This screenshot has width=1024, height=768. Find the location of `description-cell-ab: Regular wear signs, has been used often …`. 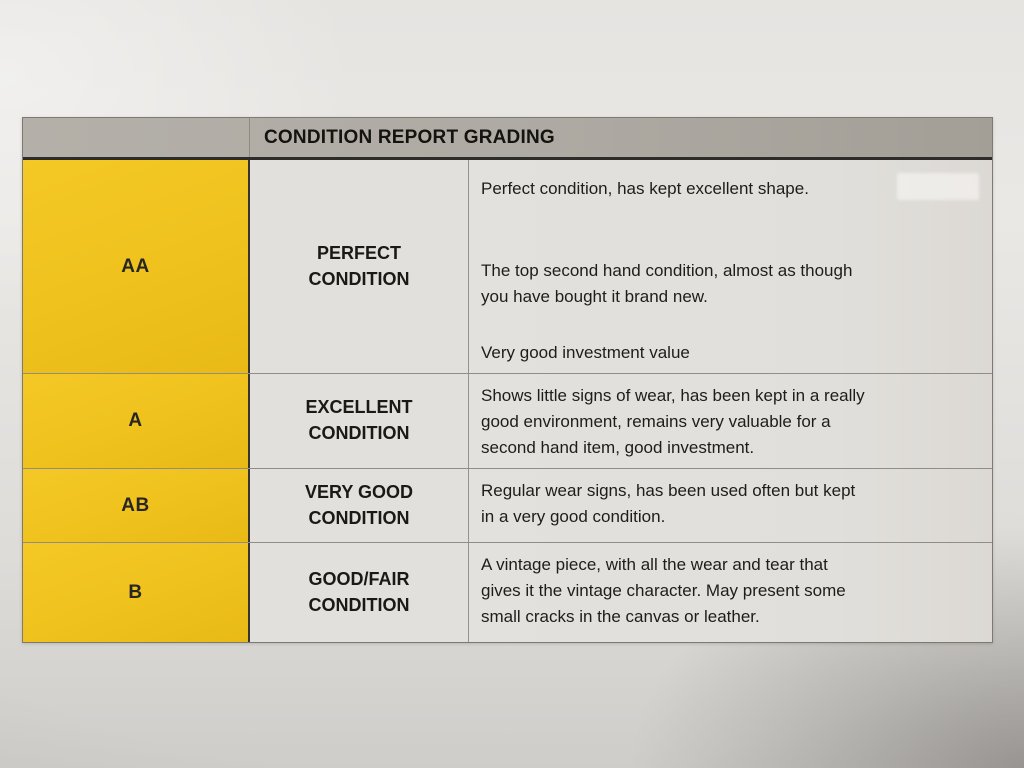

description-cell-ab: Regular wear signs, has been used often … is located at coordinates (730, 505).